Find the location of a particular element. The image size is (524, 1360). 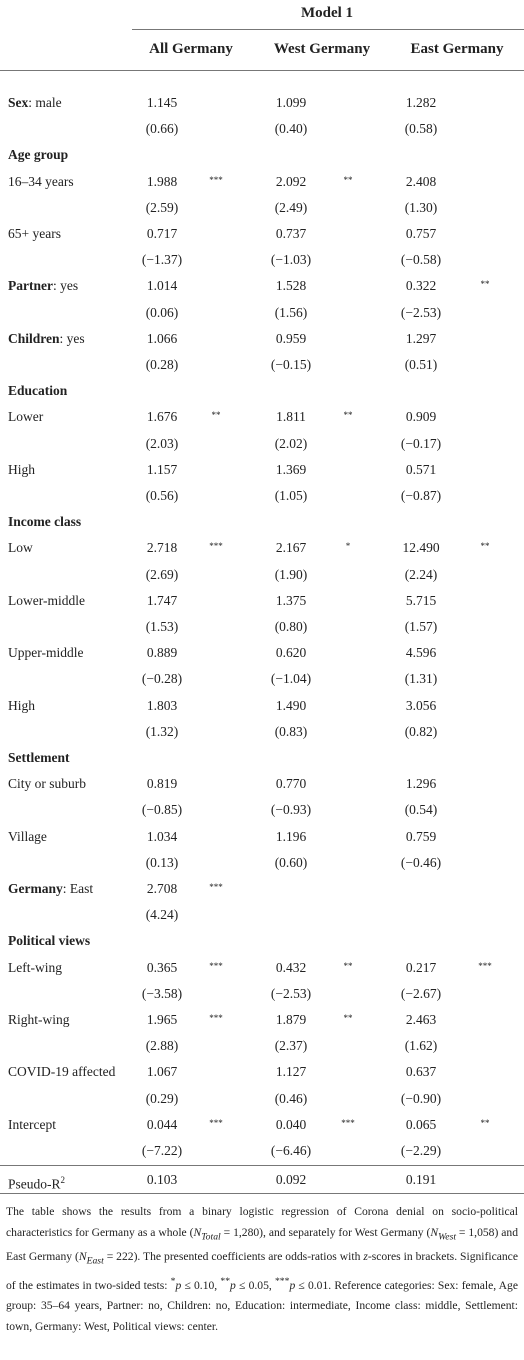

model-title: Model 1 is located at coordinates (327, 13).